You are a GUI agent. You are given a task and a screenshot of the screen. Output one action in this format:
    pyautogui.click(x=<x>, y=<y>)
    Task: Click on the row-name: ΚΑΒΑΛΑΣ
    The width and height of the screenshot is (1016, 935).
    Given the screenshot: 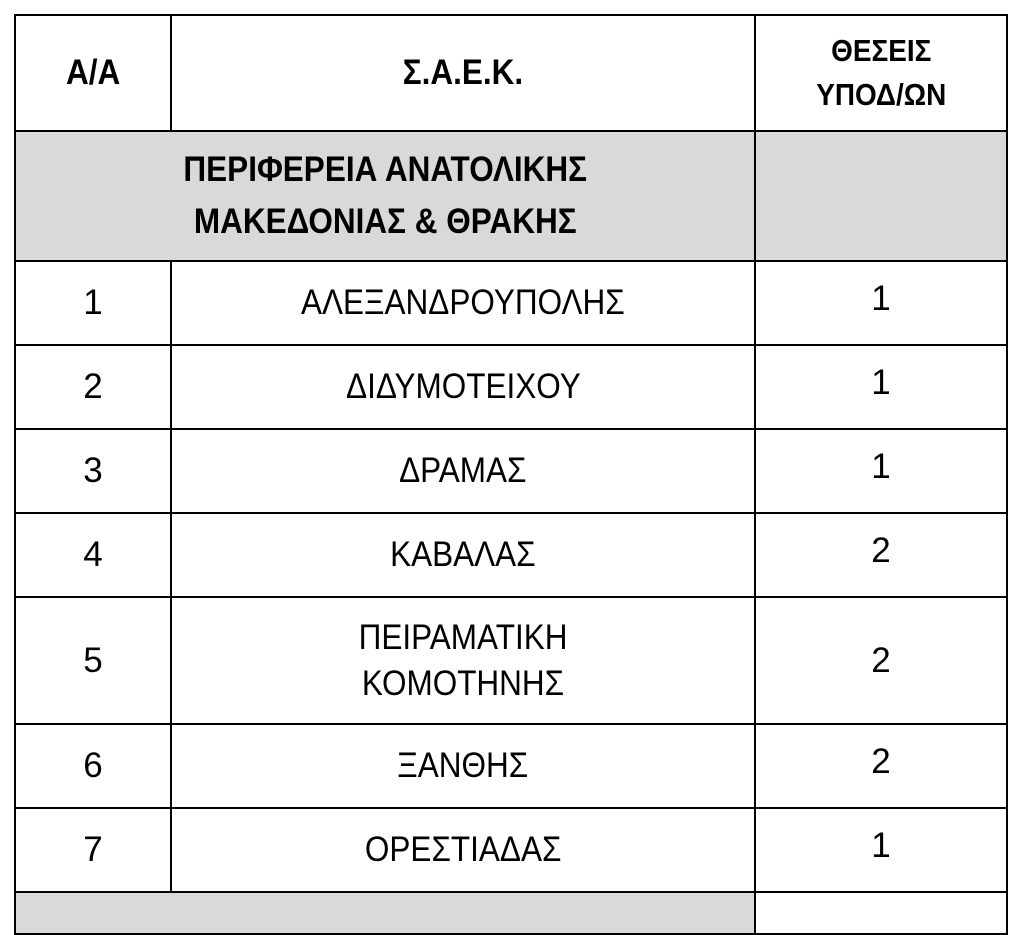 What is the action you would take?
    pyautogui.click(x=463, y=555)
    